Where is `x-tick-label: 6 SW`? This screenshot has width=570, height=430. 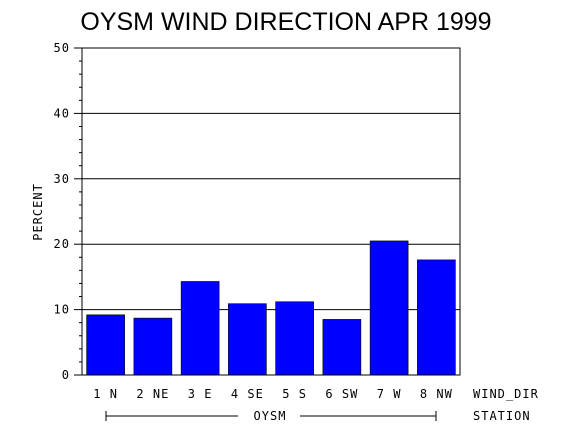
x-tick-label: 6 SW is located at coordinates (341, 394).